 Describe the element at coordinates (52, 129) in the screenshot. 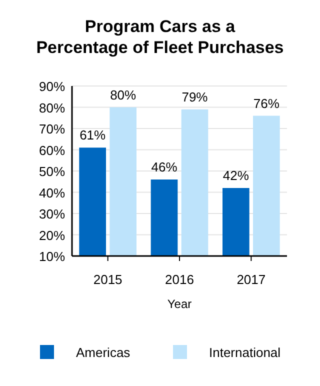

I see `y-tick-label: 70%` at that location.